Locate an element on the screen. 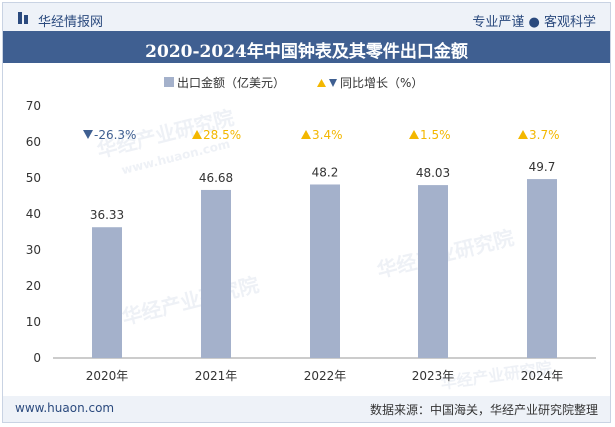 The image size is (615, 427). growth-label: 1.5% is located at coordinates (435, 135).